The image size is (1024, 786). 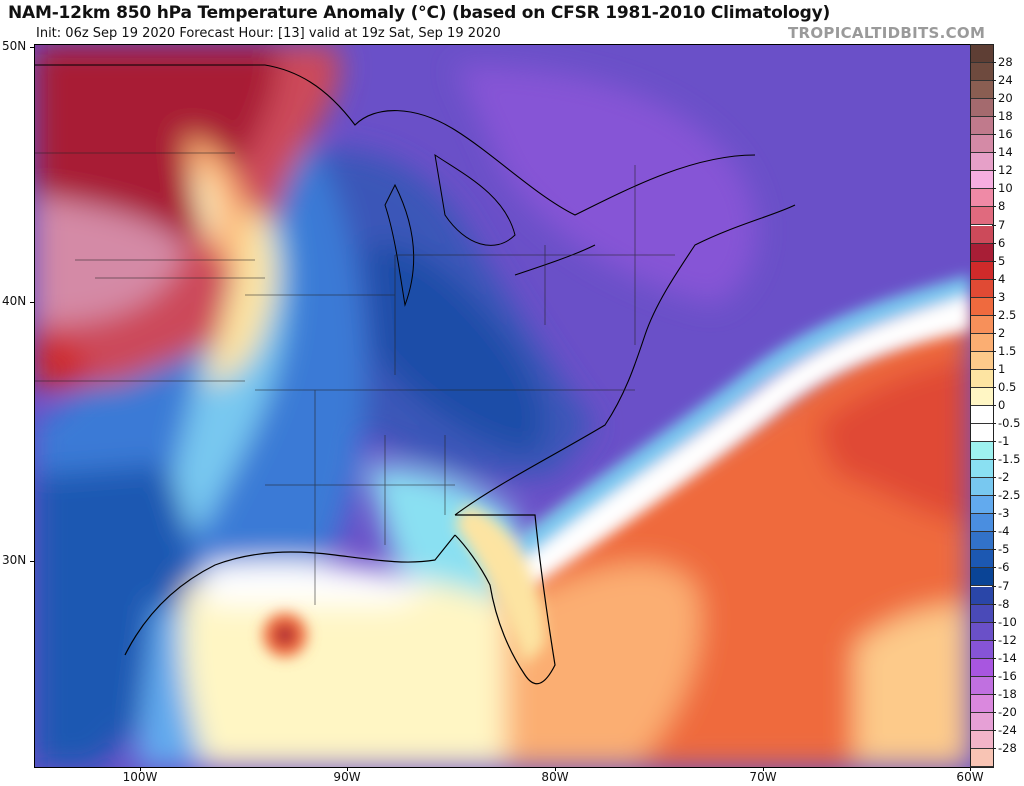 What do you see at coordinates (1007, 657) in the screenshot?
I see `colorbar-label: -14` at bounding box center [1007, 657].